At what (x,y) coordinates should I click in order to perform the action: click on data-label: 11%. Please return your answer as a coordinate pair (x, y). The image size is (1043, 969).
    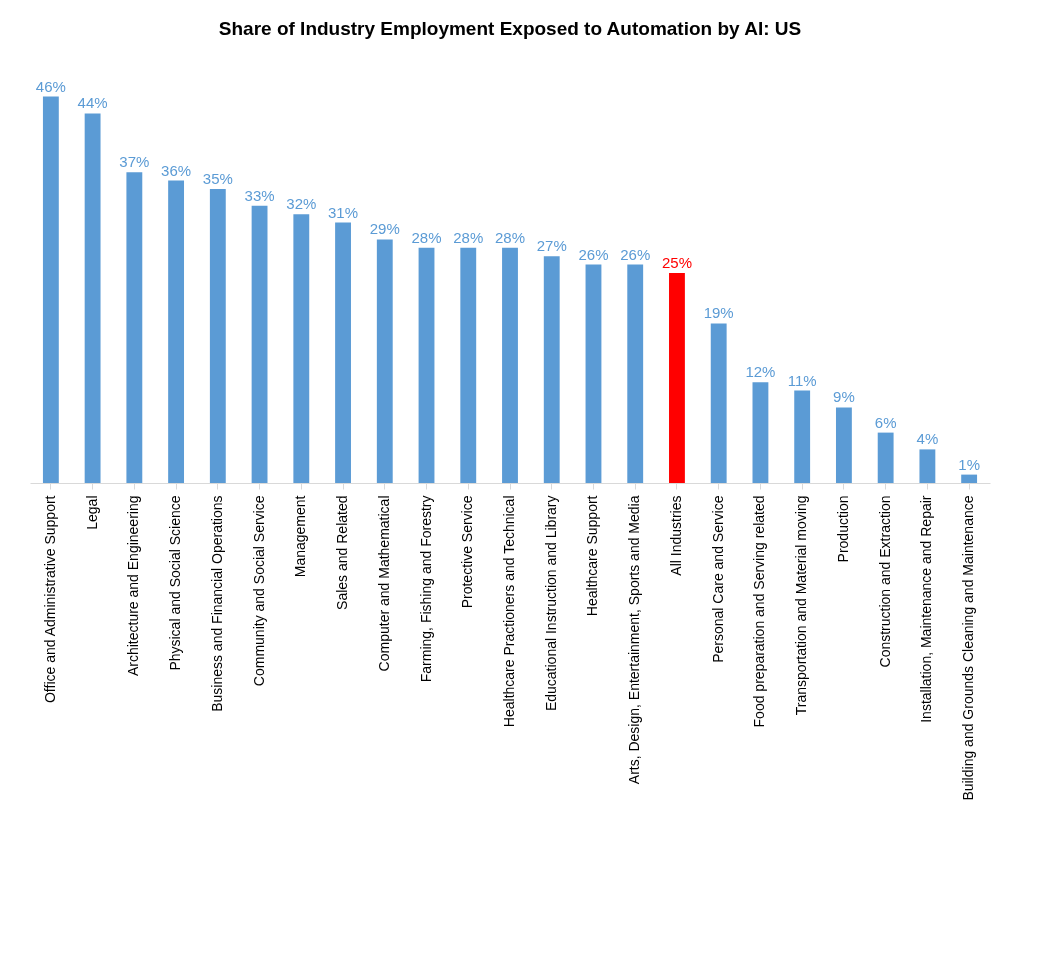
    Looking at the image, I should click on (802, 380).